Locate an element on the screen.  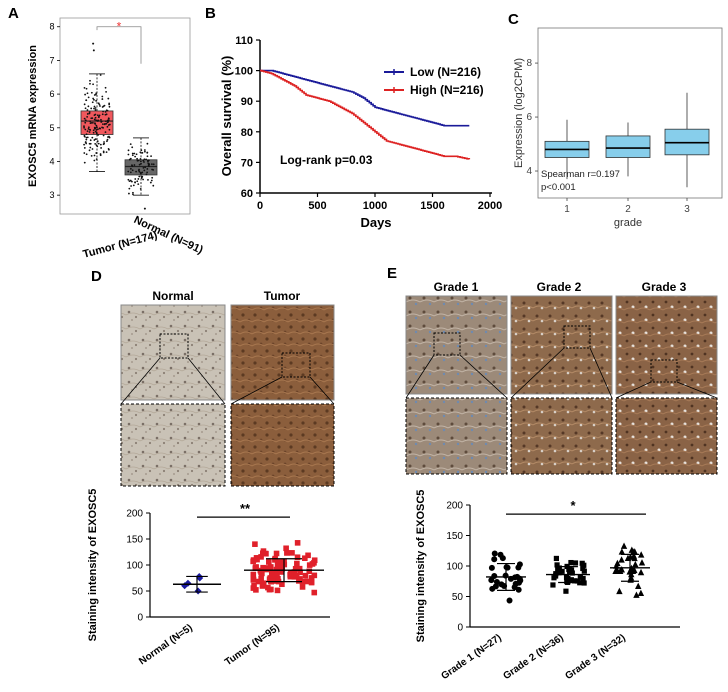
chart-c-annotation-p: p<0.001 is located at coordinates (558, 187).